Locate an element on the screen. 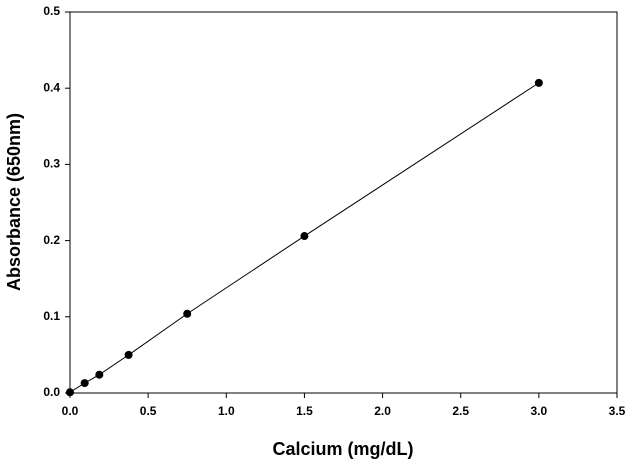  x-tick-label: 0.0 is located at coordinates (70, 411).